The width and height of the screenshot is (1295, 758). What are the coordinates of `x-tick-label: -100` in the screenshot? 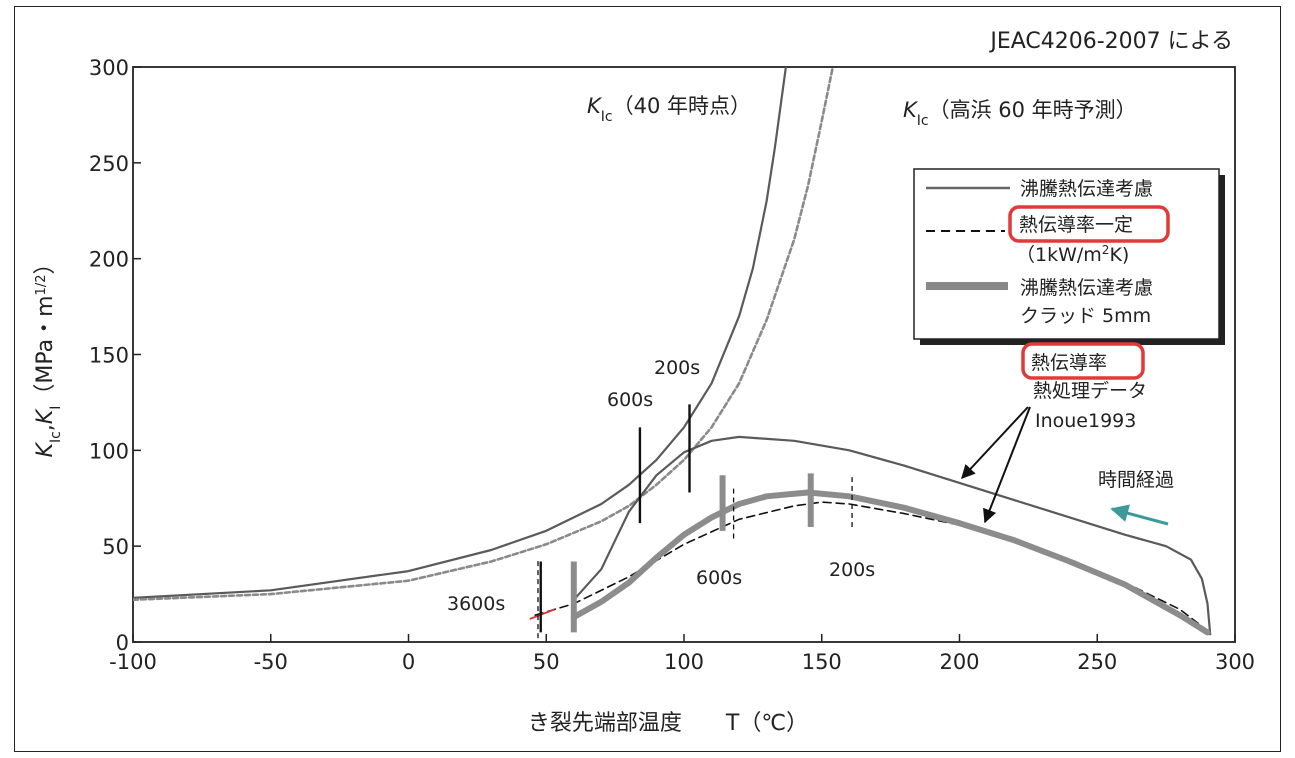 It's located at (133, 662).